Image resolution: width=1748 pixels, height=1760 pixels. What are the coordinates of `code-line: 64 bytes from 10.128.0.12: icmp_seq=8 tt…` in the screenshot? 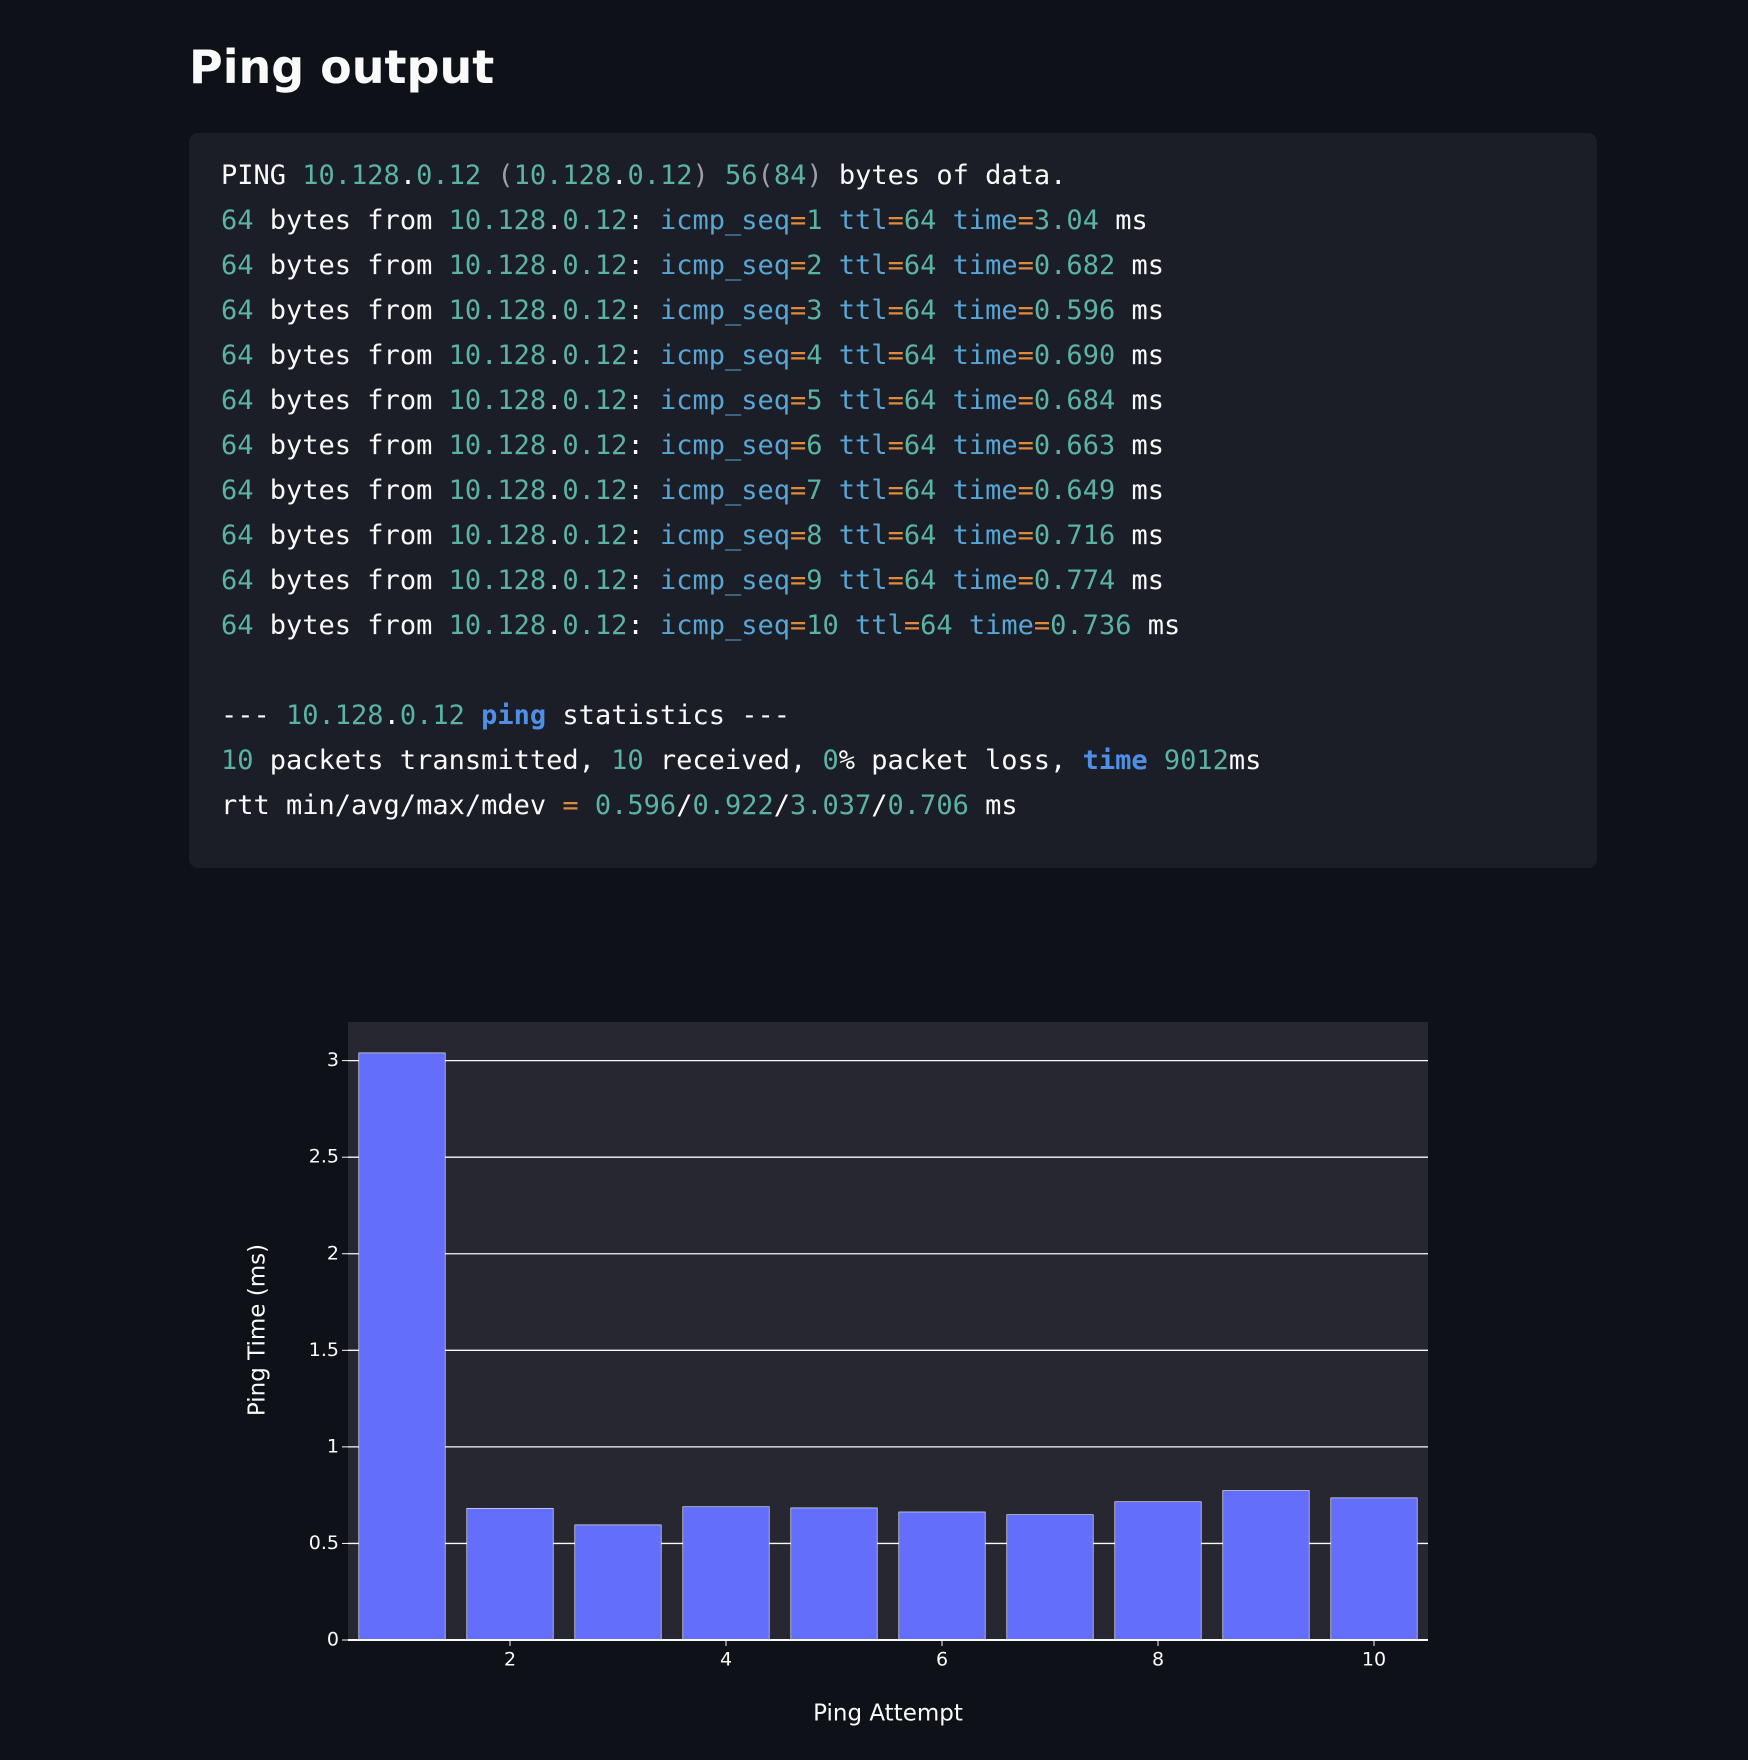 It's located at (700, 535).